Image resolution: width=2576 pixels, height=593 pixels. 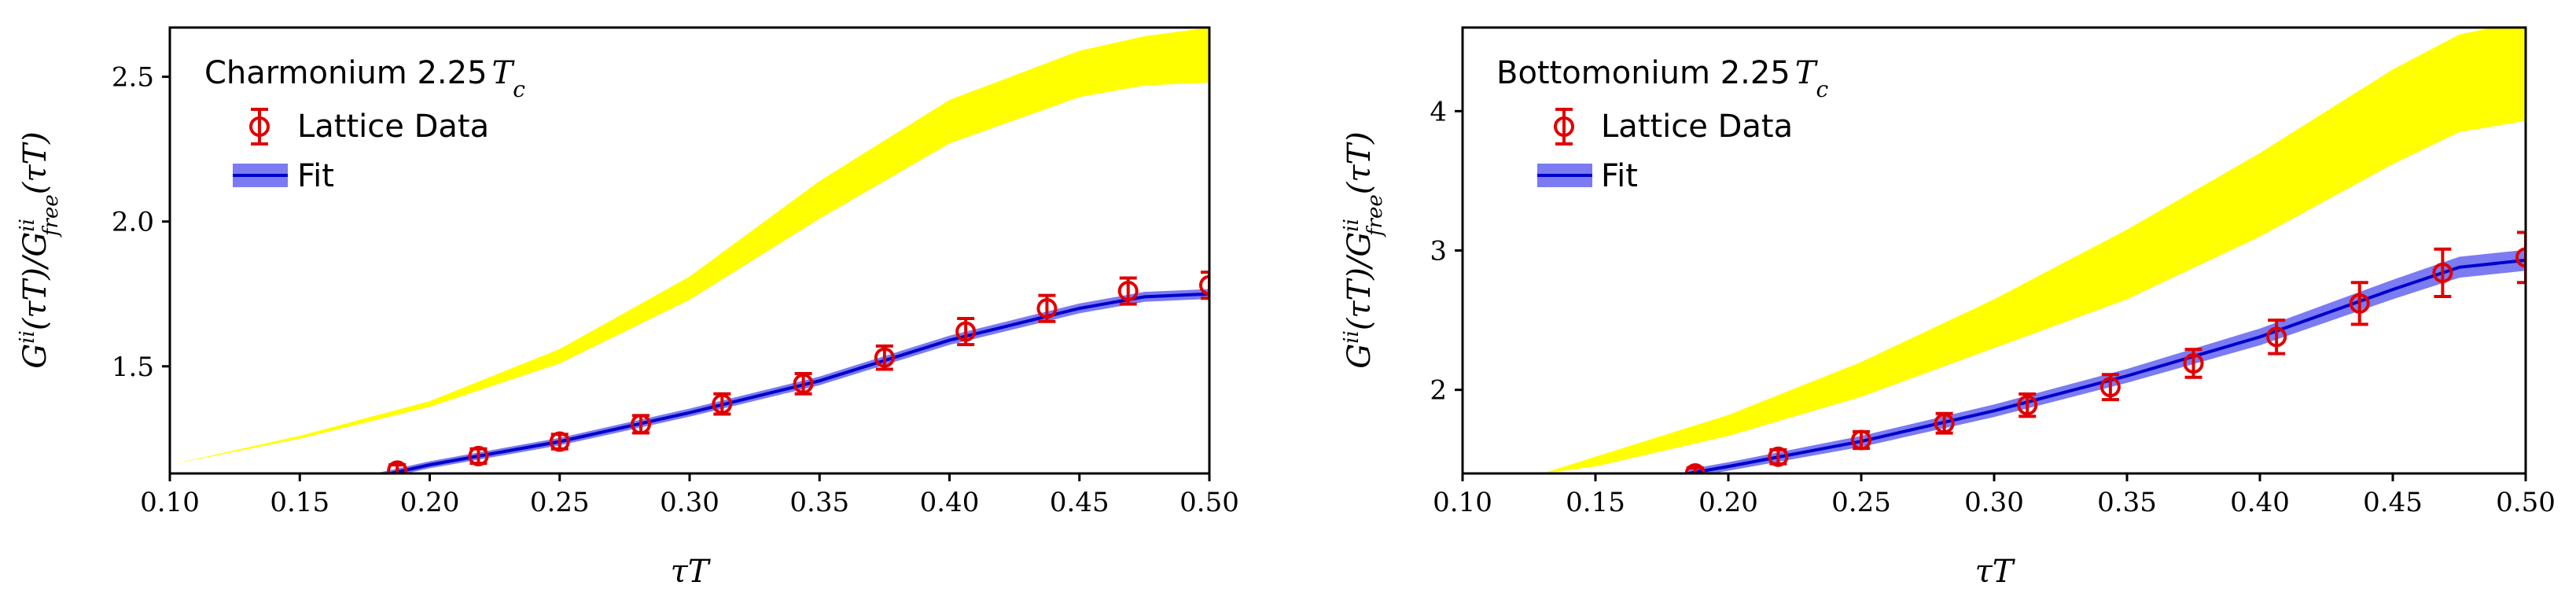 I want to click on panel-title: Charmonium 2.25 Tc, so click(x=365, y=78).